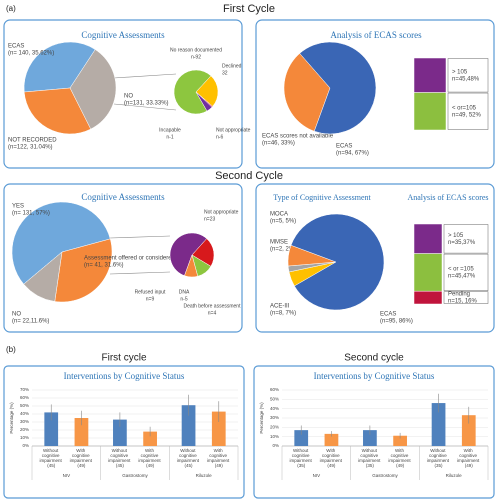 The image size is (498, 500). What do you see at coordinates (374, 358) in the screenshot?
I see `section-title: Second cycle` at bounding box center [374, 358].